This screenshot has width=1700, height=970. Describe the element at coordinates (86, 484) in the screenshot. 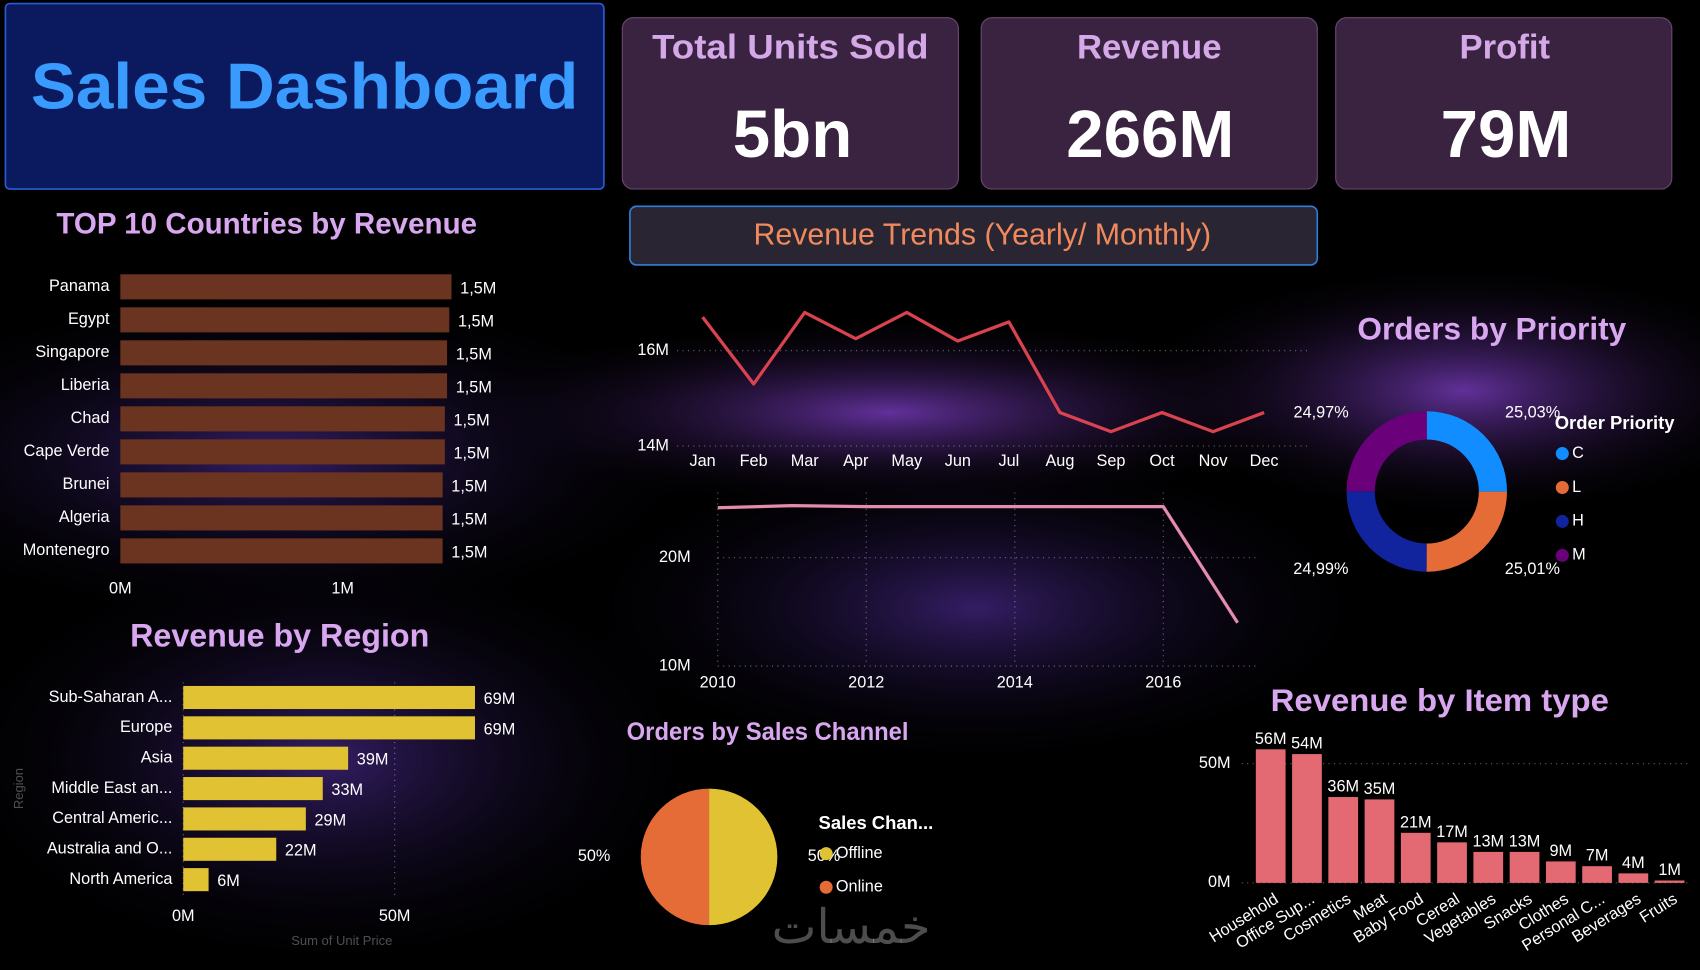

I see `category-label: Brunei` at that location.